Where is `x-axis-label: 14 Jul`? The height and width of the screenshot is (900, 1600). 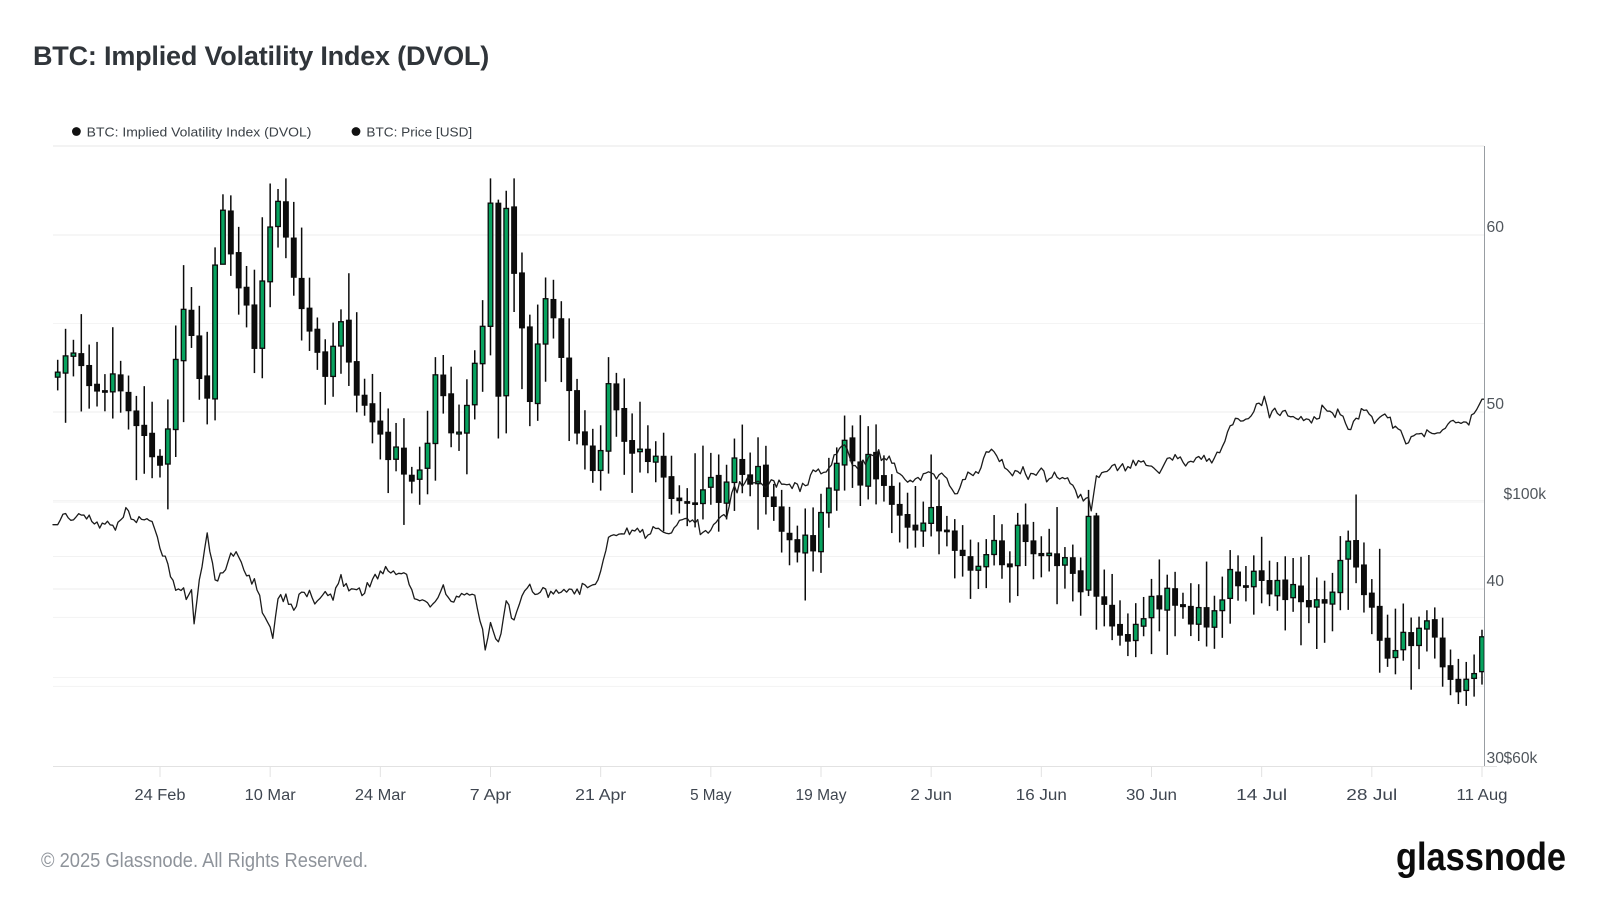
x-axis-label: 14 Jul is located at coordinates (1261, 795).